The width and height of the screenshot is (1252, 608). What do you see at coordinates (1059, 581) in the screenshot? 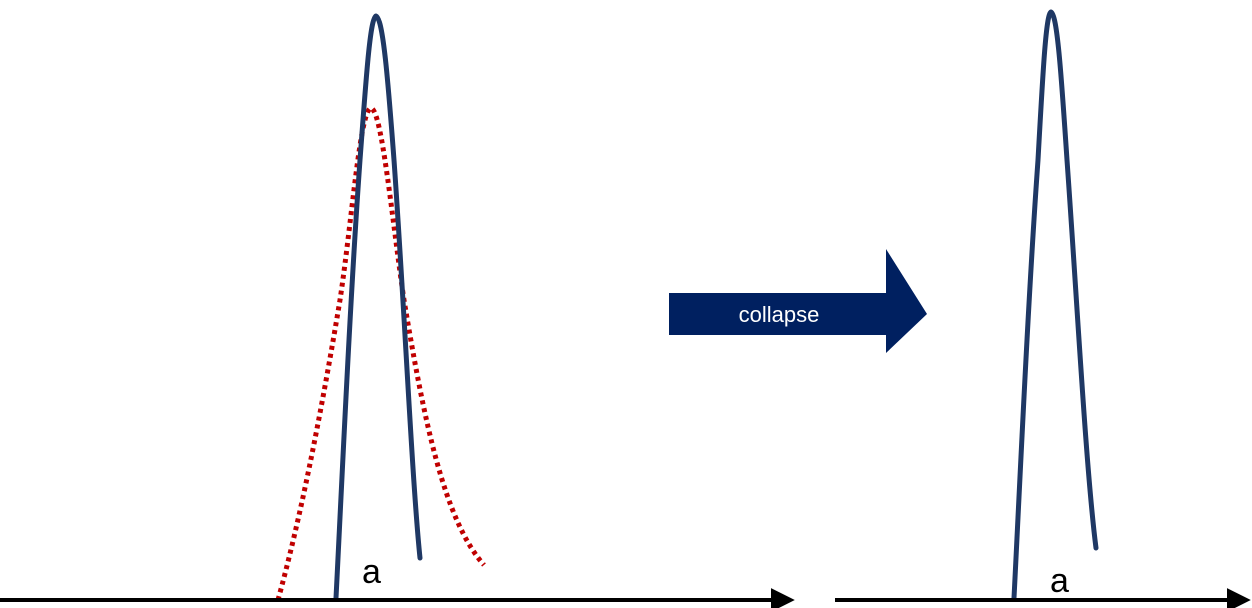
I see `right-point-label: a` at bounding box center [1059, 581].